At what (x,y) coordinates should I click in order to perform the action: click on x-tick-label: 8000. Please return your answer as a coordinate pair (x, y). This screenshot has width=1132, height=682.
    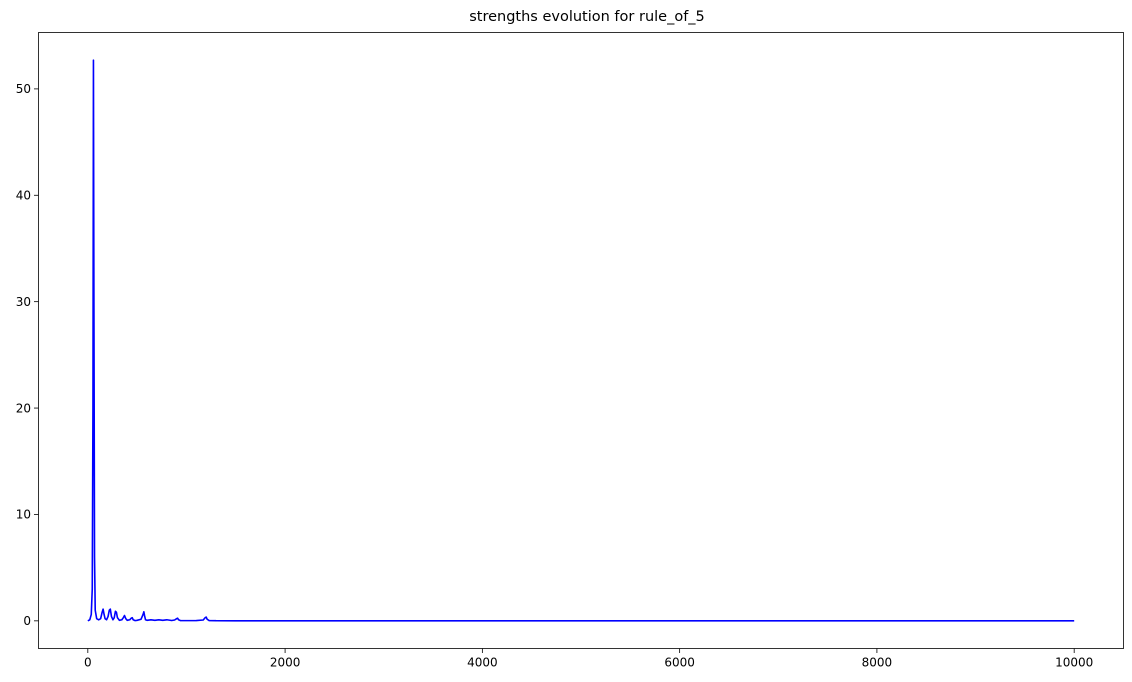
    Looking at the image, I should click on (877, 663).